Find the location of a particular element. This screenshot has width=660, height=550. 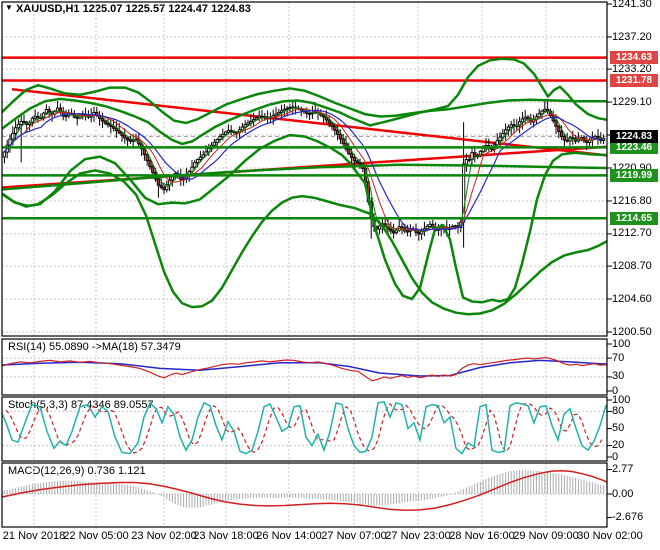

stoch-indicator-label: Stoch(5,3,3) 87.4346 89.0557 is located at coordinates (81, 405).